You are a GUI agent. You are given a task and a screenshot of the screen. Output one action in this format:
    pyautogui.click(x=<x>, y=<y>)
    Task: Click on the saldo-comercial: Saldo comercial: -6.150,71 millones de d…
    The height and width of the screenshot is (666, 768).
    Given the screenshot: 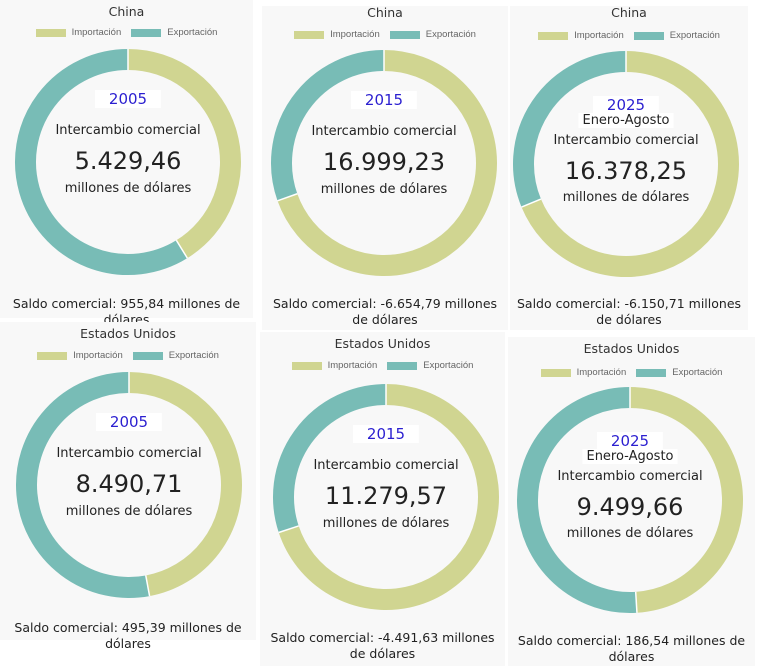 What is the action you would take?
    pyautogui.click(x=629, y=311)
    